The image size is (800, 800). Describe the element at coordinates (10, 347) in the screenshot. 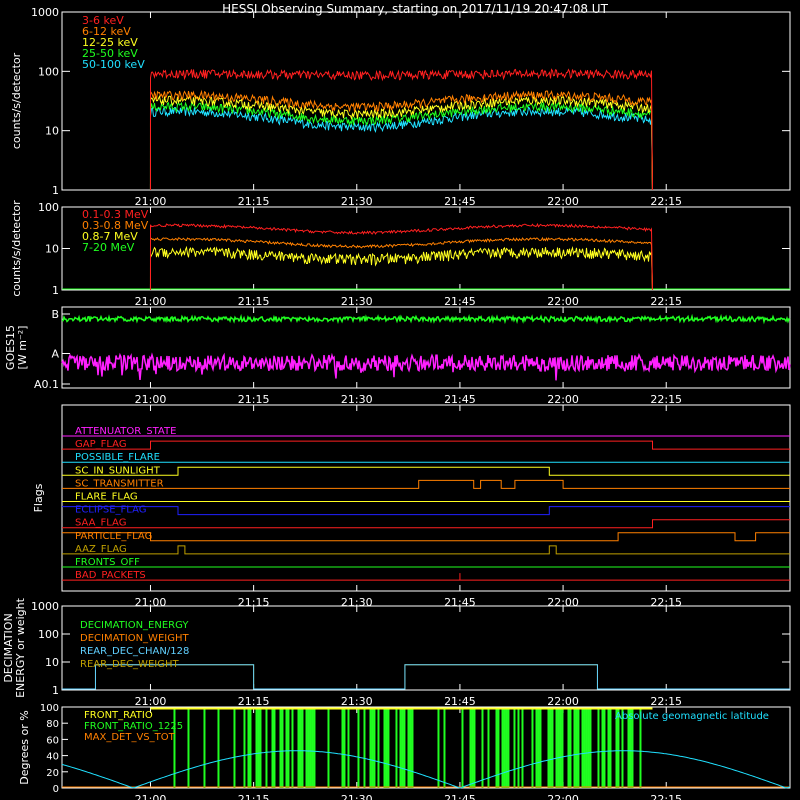

I see `y-axis-label: GOES15` at that location.